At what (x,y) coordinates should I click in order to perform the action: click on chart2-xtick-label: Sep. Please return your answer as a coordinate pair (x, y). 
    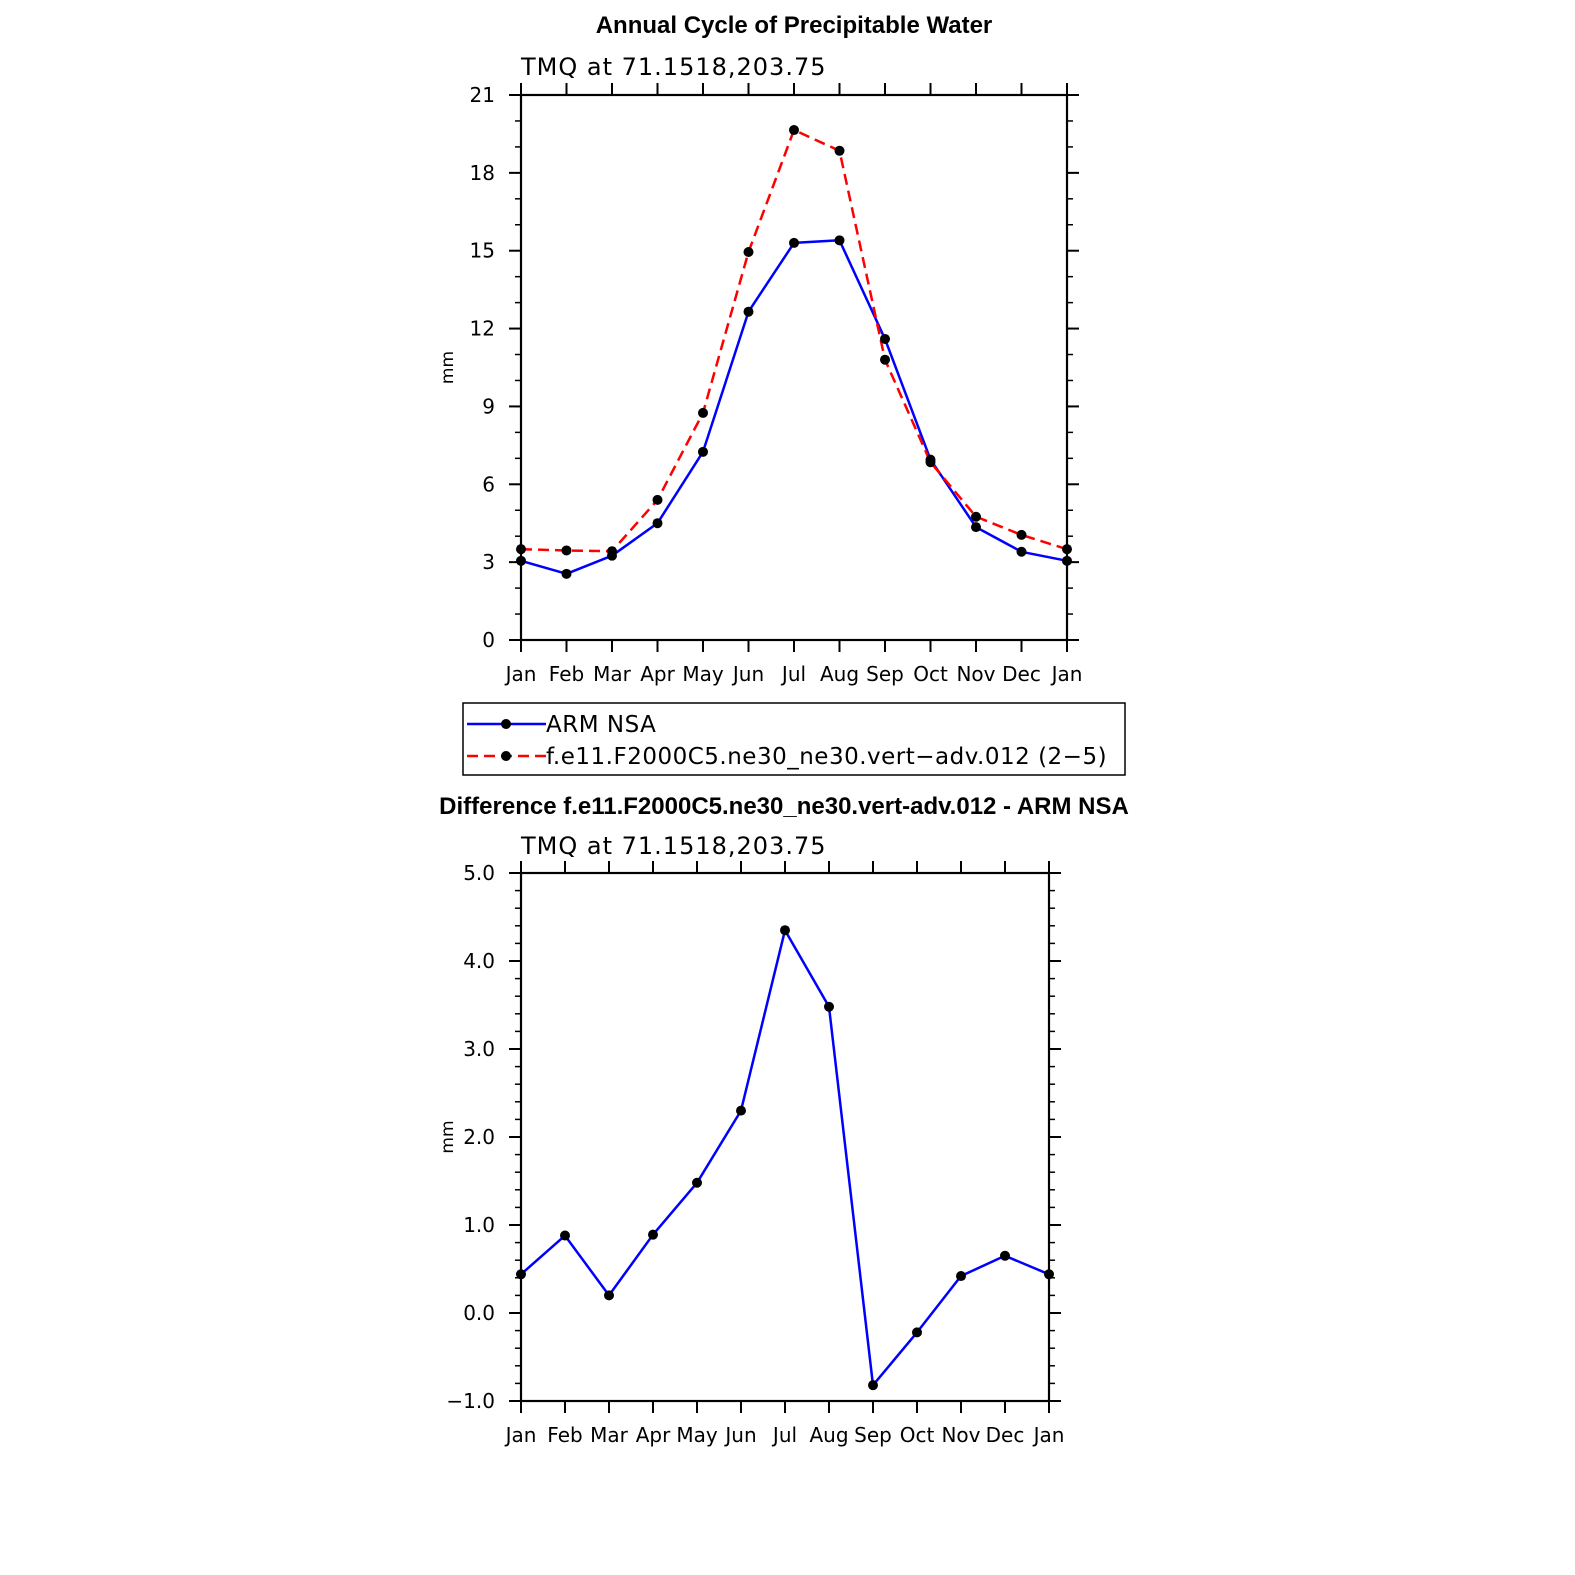
    Looking at the image, I should click on (873, 1435).